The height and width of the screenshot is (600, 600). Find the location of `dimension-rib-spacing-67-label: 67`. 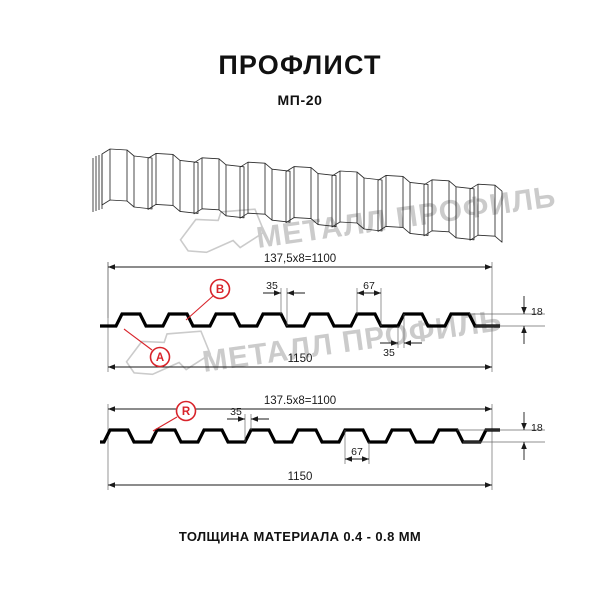

dimension-rib-spacing-67-label: 67 is located at coordinates (369, 286).